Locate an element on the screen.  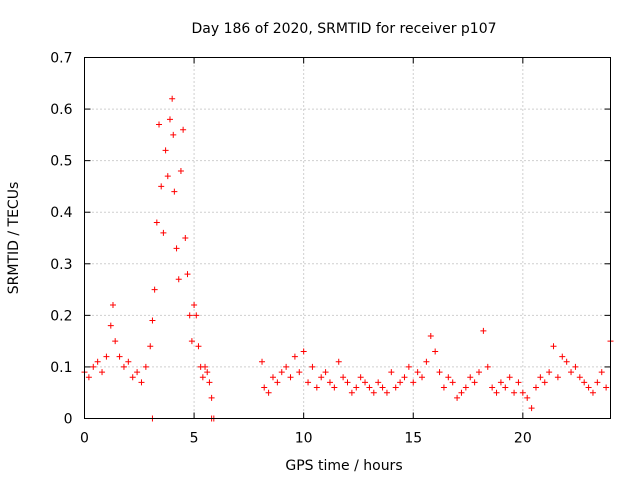
x-tick-label: 10 is located at coordinates (304, 439).